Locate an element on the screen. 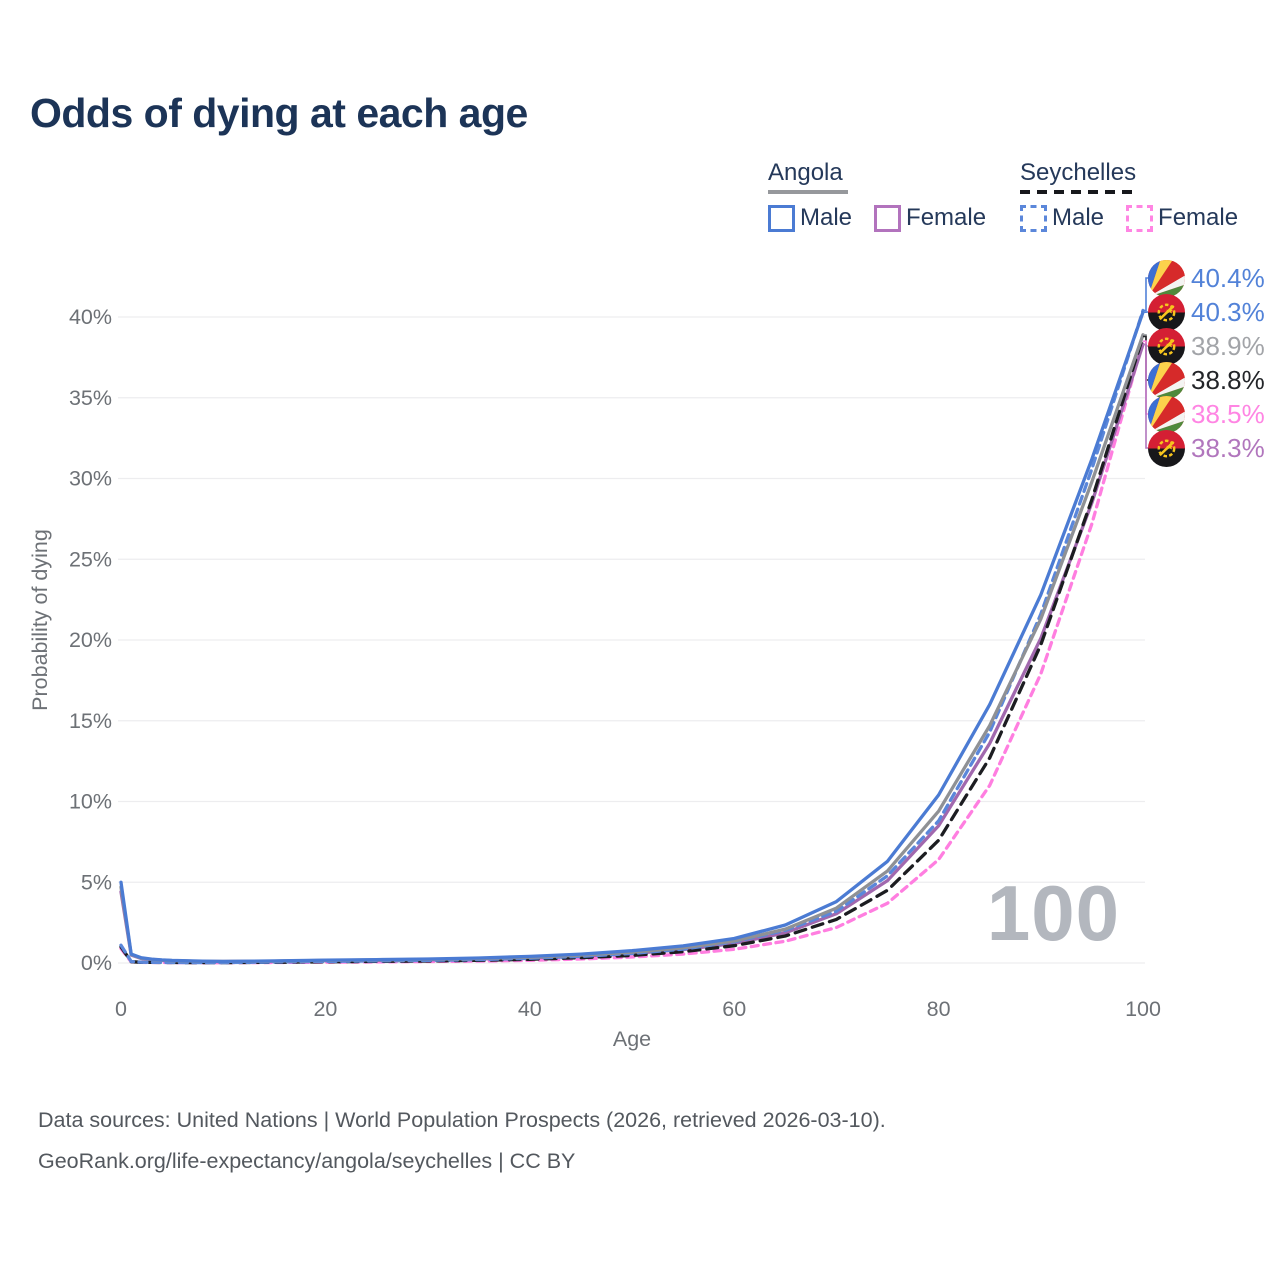  legend-item-seychelles-male: Male is located at coordinates (1062, 218).